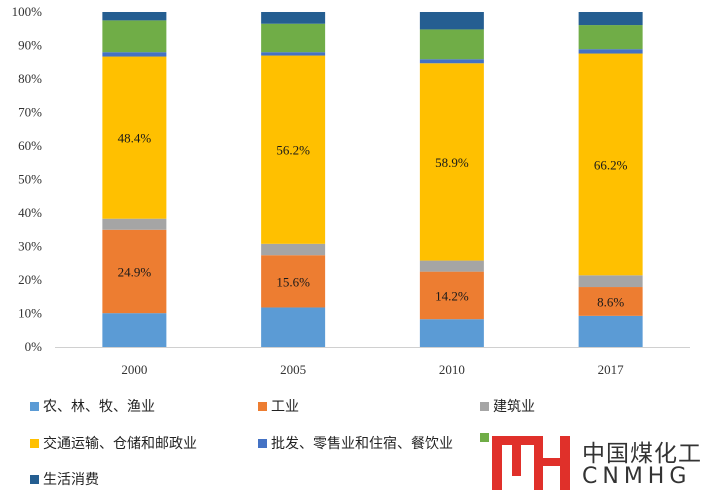 This screenshot has width=703, height=498. I want to click on y-tick-label: 20%, so click(30, 279).